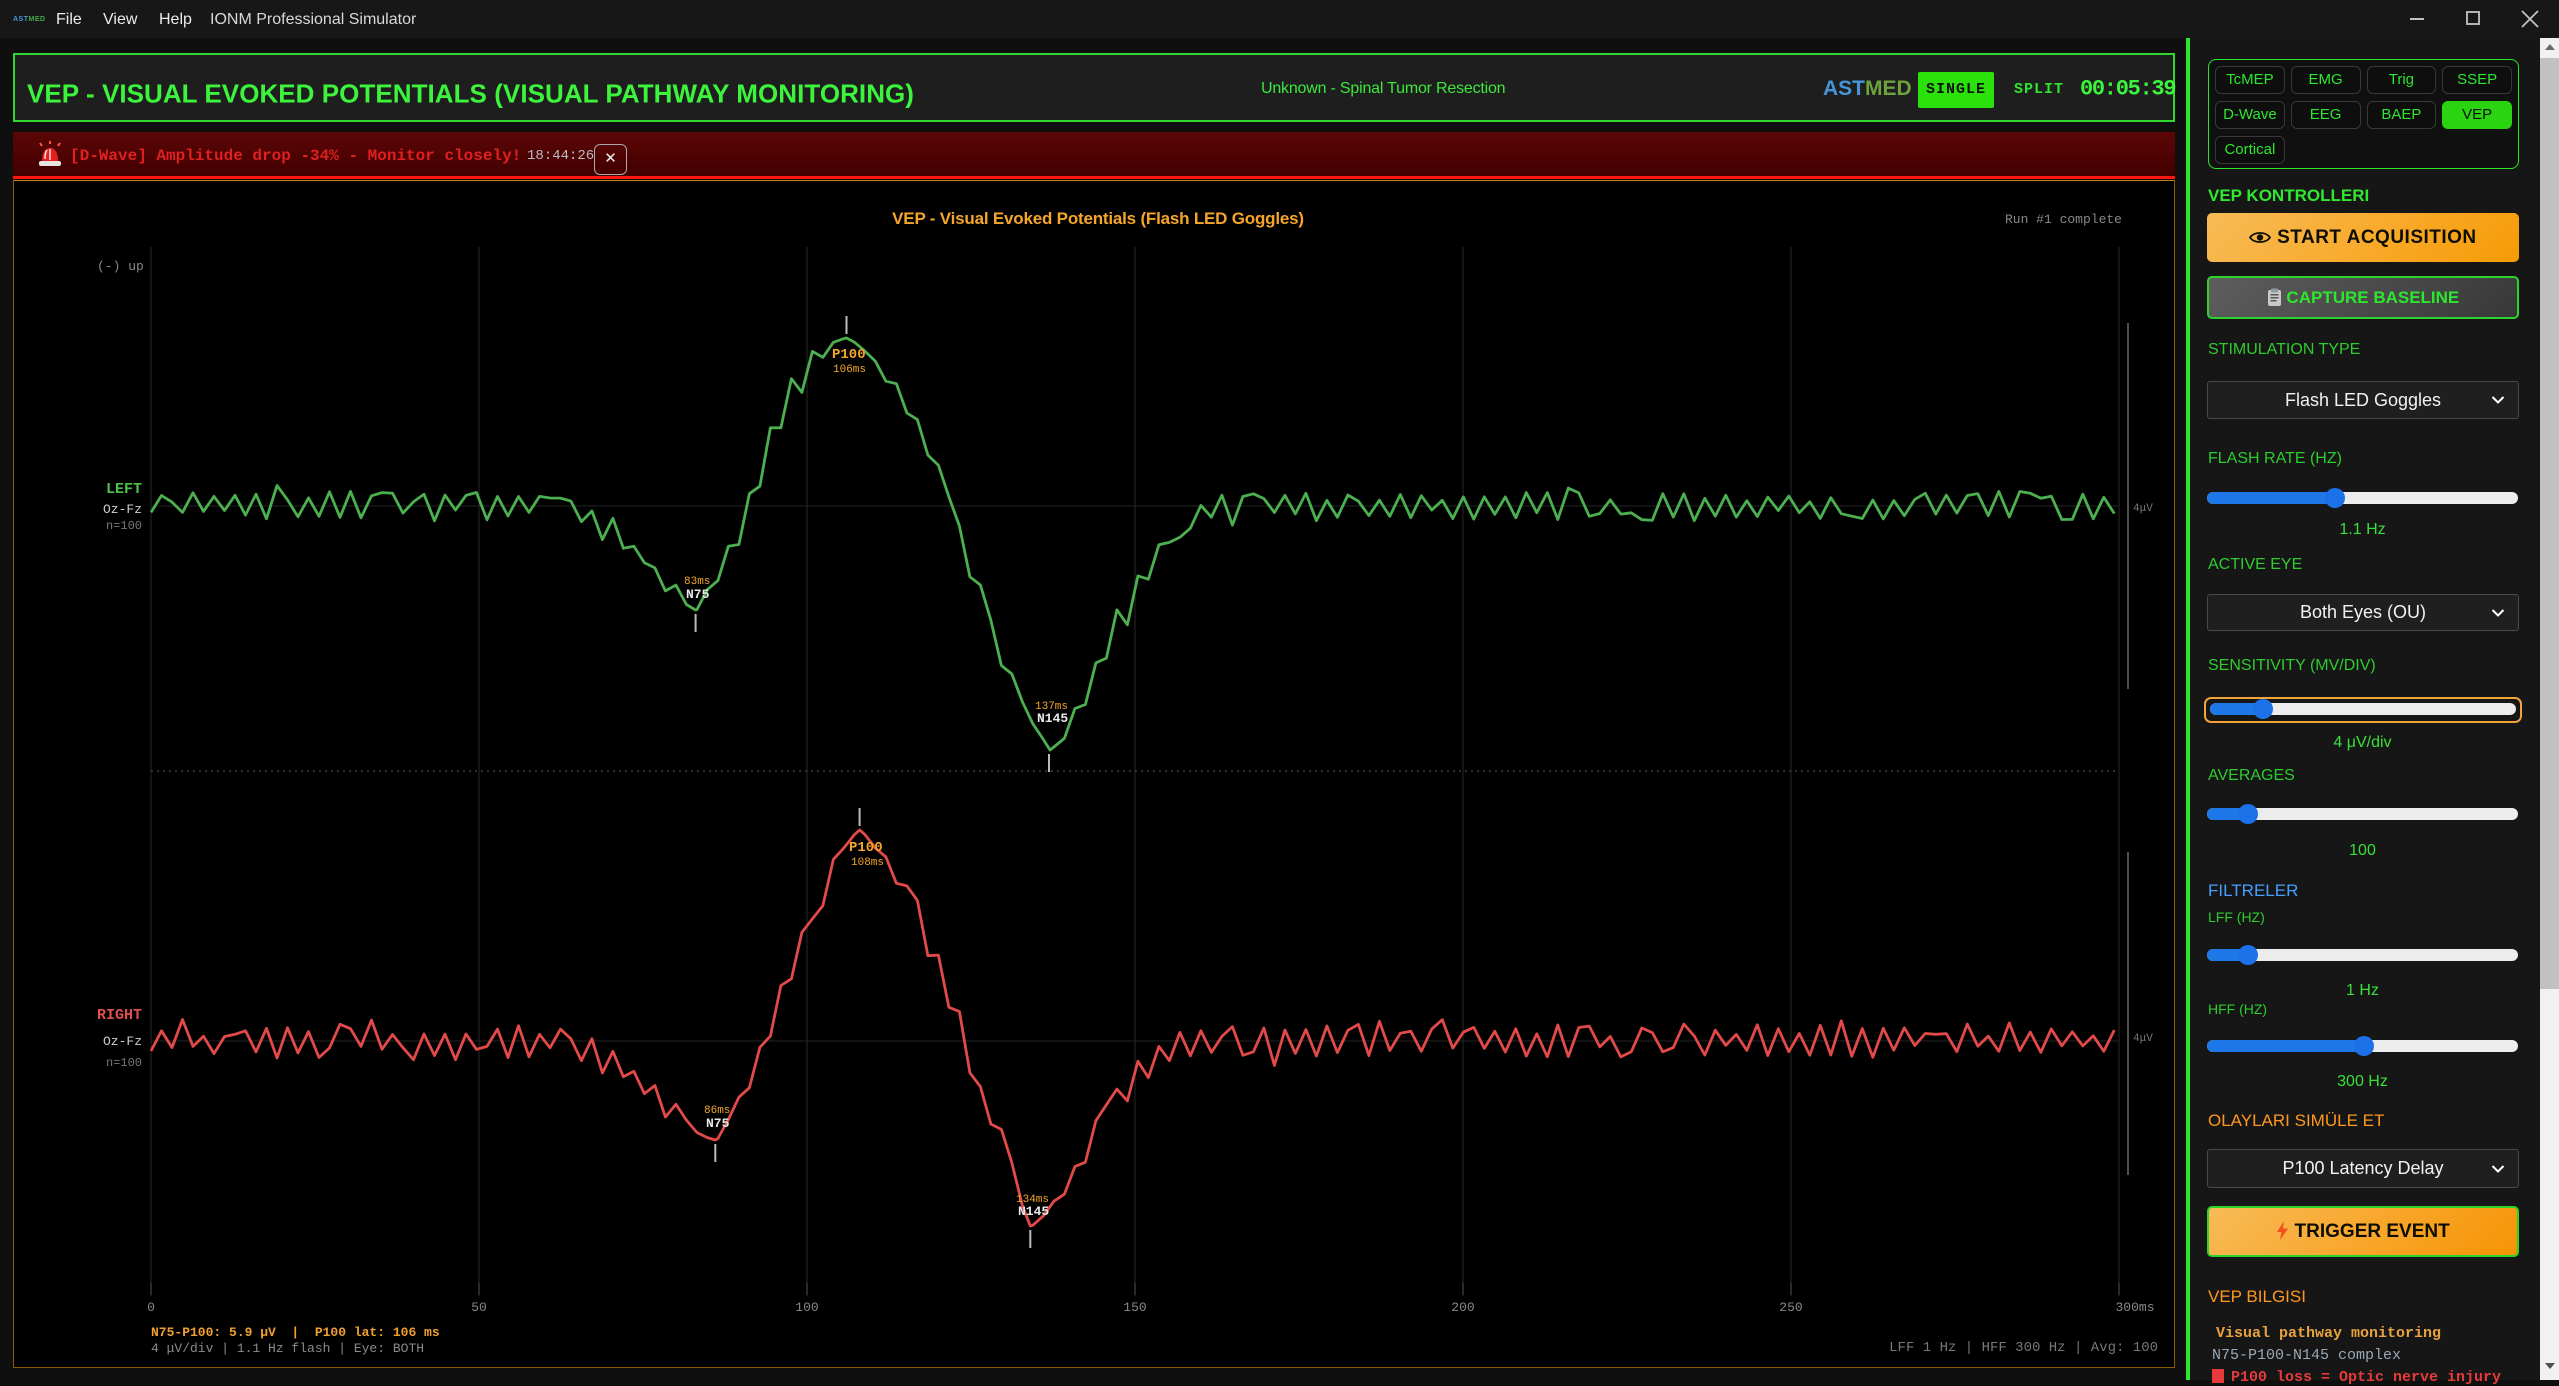  What do you see at coordinates (124, 489) in the screenshot?
I see `svg-text: LEFT` at bounding box center [124, 489].